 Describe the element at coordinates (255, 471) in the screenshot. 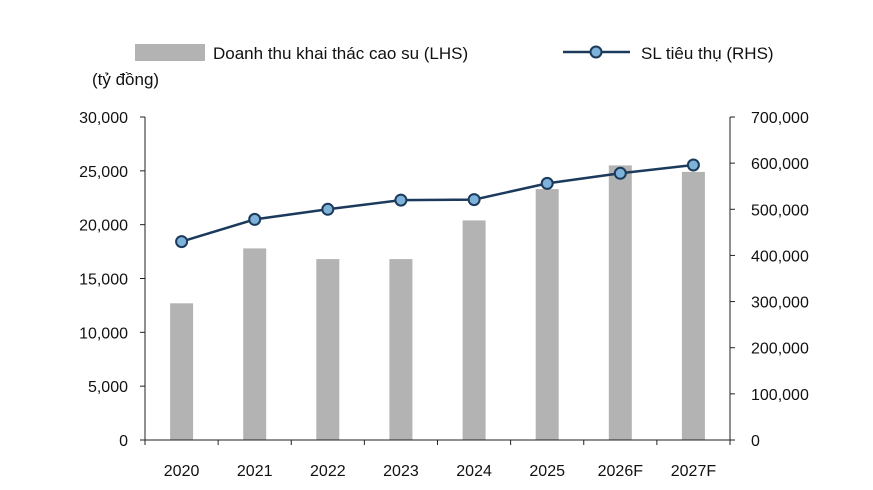

I see `x-tick-label: 2021` at that location.